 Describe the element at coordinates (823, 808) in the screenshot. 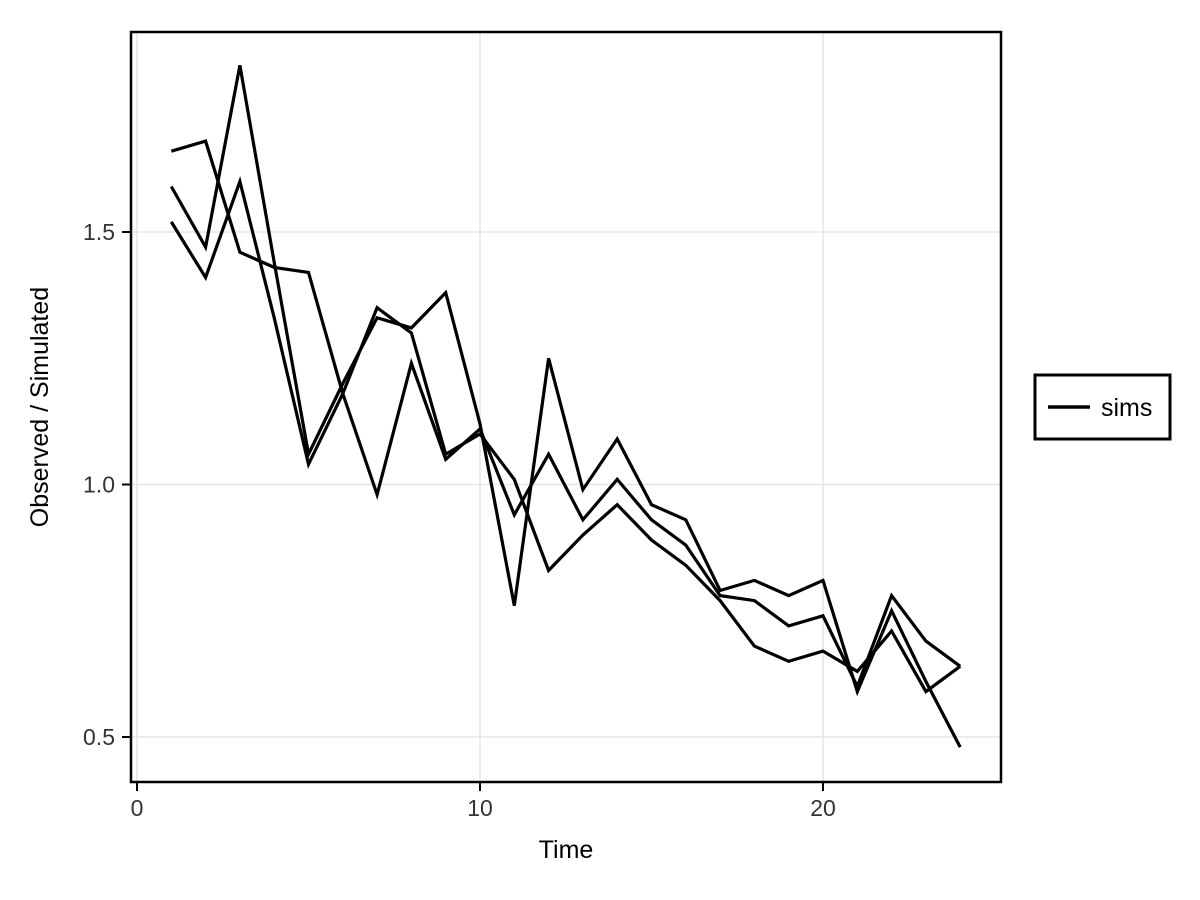

I see `x-tick-label: 20` at that location.